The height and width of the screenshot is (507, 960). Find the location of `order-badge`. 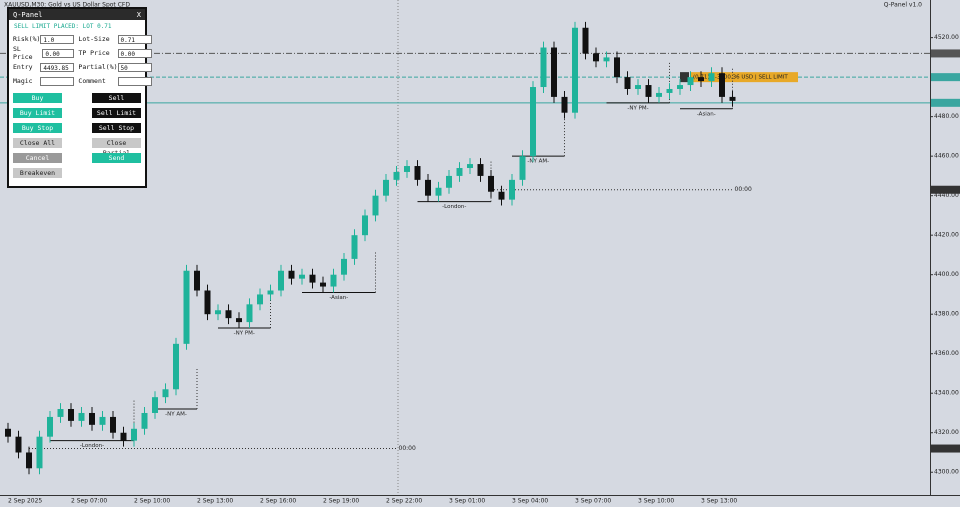

order-badge is located at coordinates (744, 77).